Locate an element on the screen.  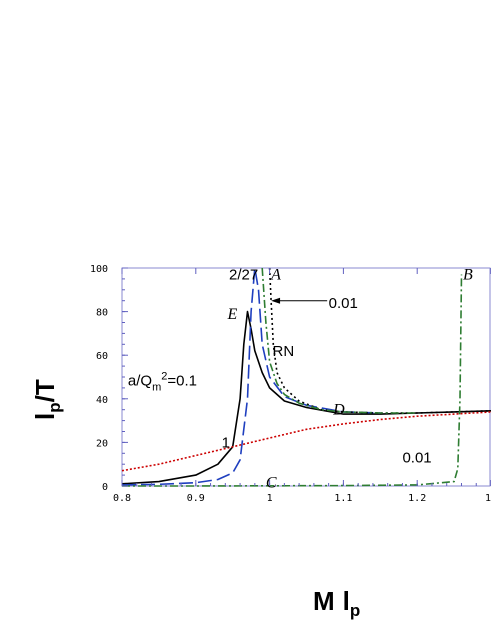
parameter-label-sub: m is located at coordinates (156, 388).